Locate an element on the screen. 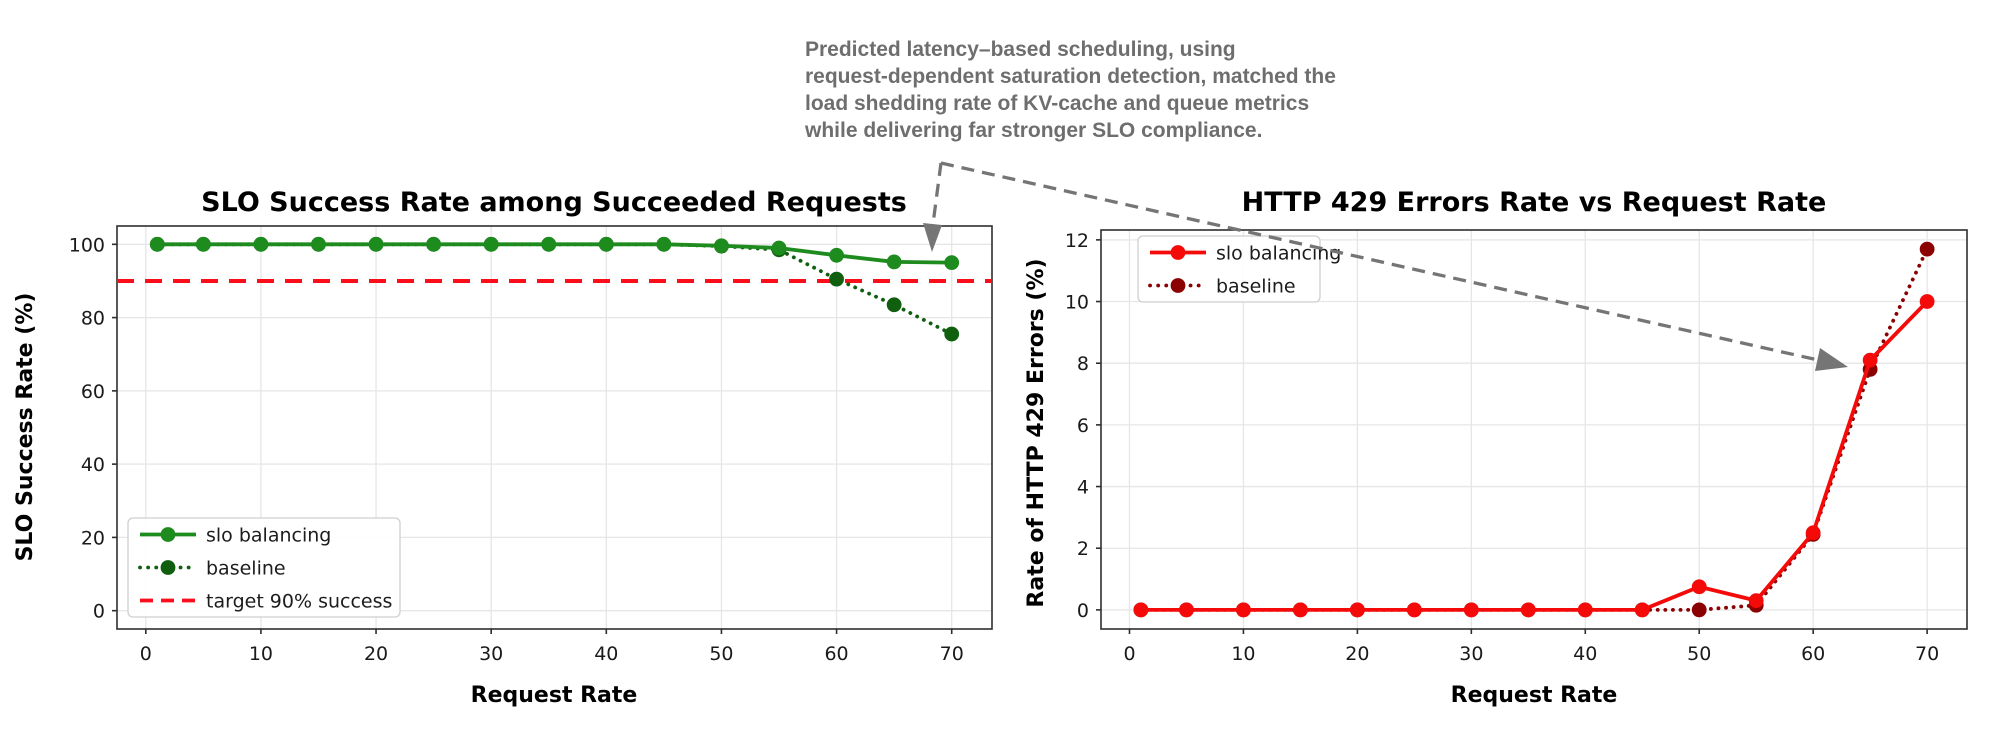 This screenshot has height=737, width=1999. y-tick-label: 20 is located at coordinates (93, 538).